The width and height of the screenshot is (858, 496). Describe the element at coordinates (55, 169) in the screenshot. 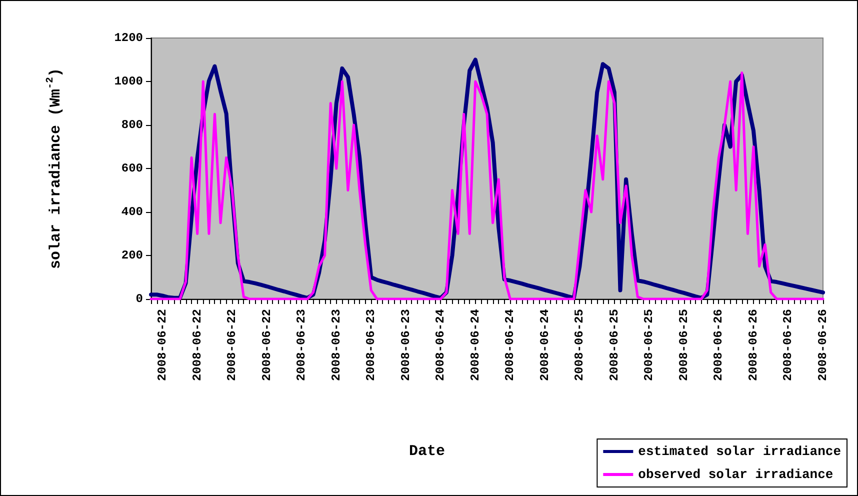

I see `y-axis-title: solar irradiance (Wm-2)` at that location.